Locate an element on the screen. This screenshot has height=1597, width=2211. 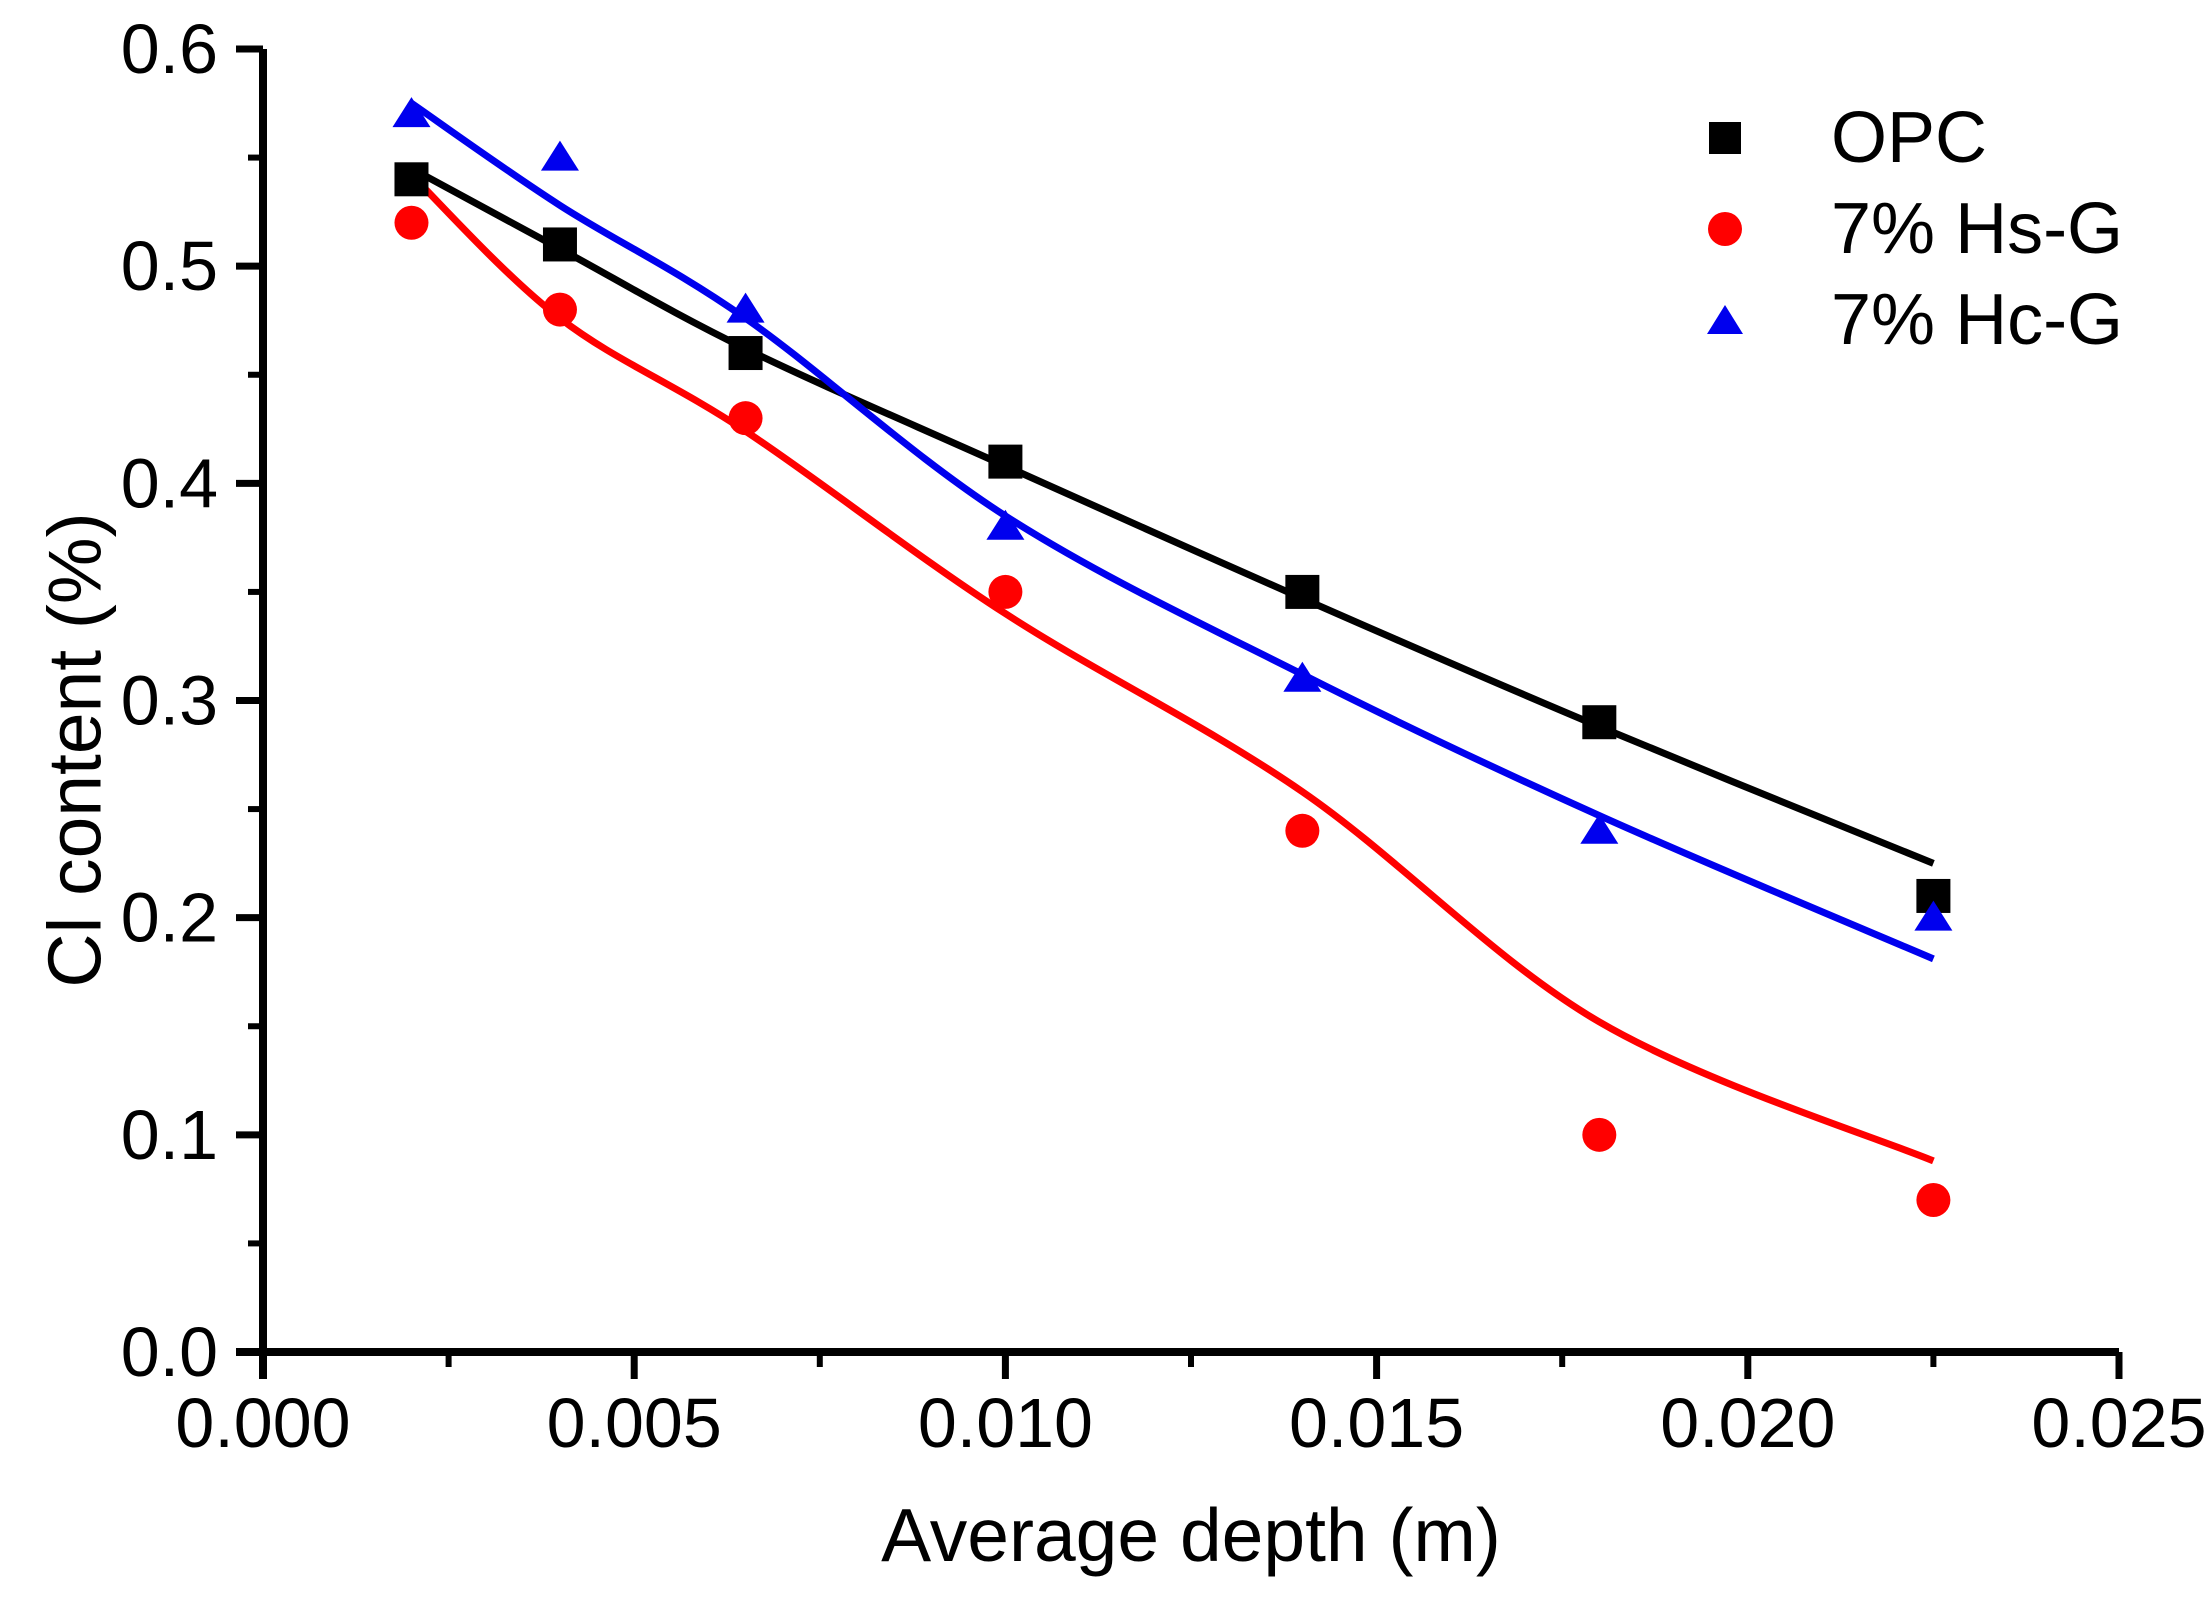
y-tick-label: 0.3 is located at coordinates (169, 701).